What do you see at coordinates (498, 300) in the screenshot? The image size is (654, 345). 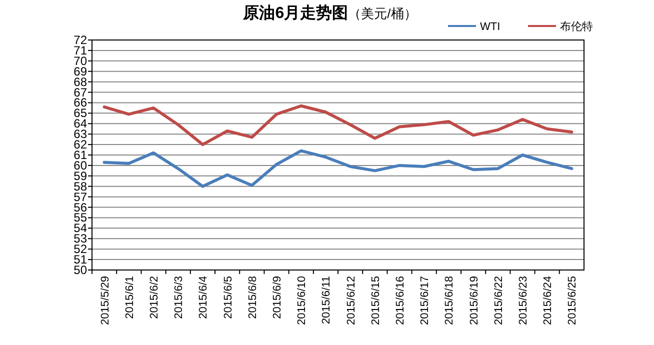 I see `x-tick-label: 2015/6/22` at bounding box center [498, 300].